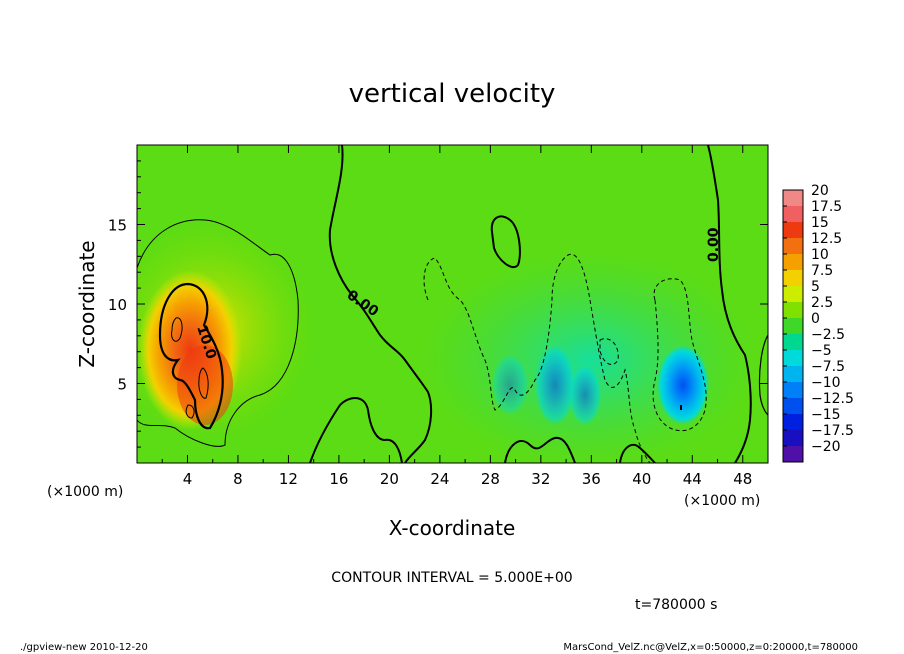 This screenshot has width=904, height=654. What do you see at coordinates (820, 255) in the screenshot?
I see `colorbar-label: 10` at bounding box center [820, 255].